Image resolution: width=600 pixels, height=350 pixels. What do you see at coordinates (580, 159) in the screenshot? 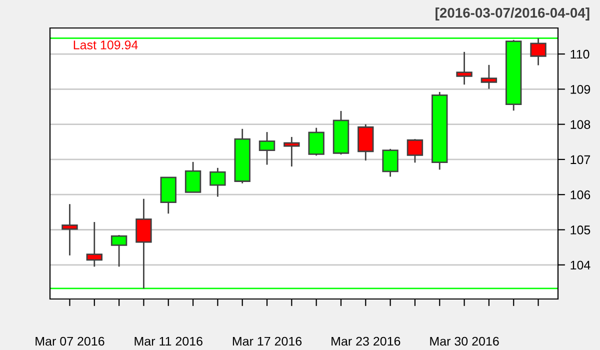
I see `y-tick-label: 107` at bounding box center [580, 159].